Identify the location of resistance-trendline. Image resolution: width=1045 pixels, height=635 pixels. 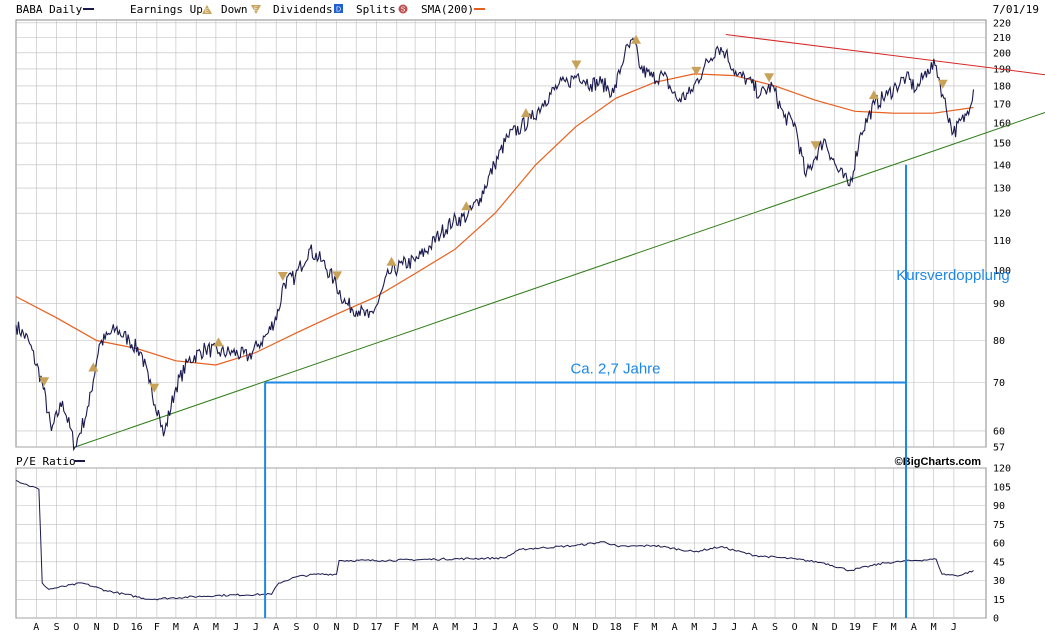
(885, 55).